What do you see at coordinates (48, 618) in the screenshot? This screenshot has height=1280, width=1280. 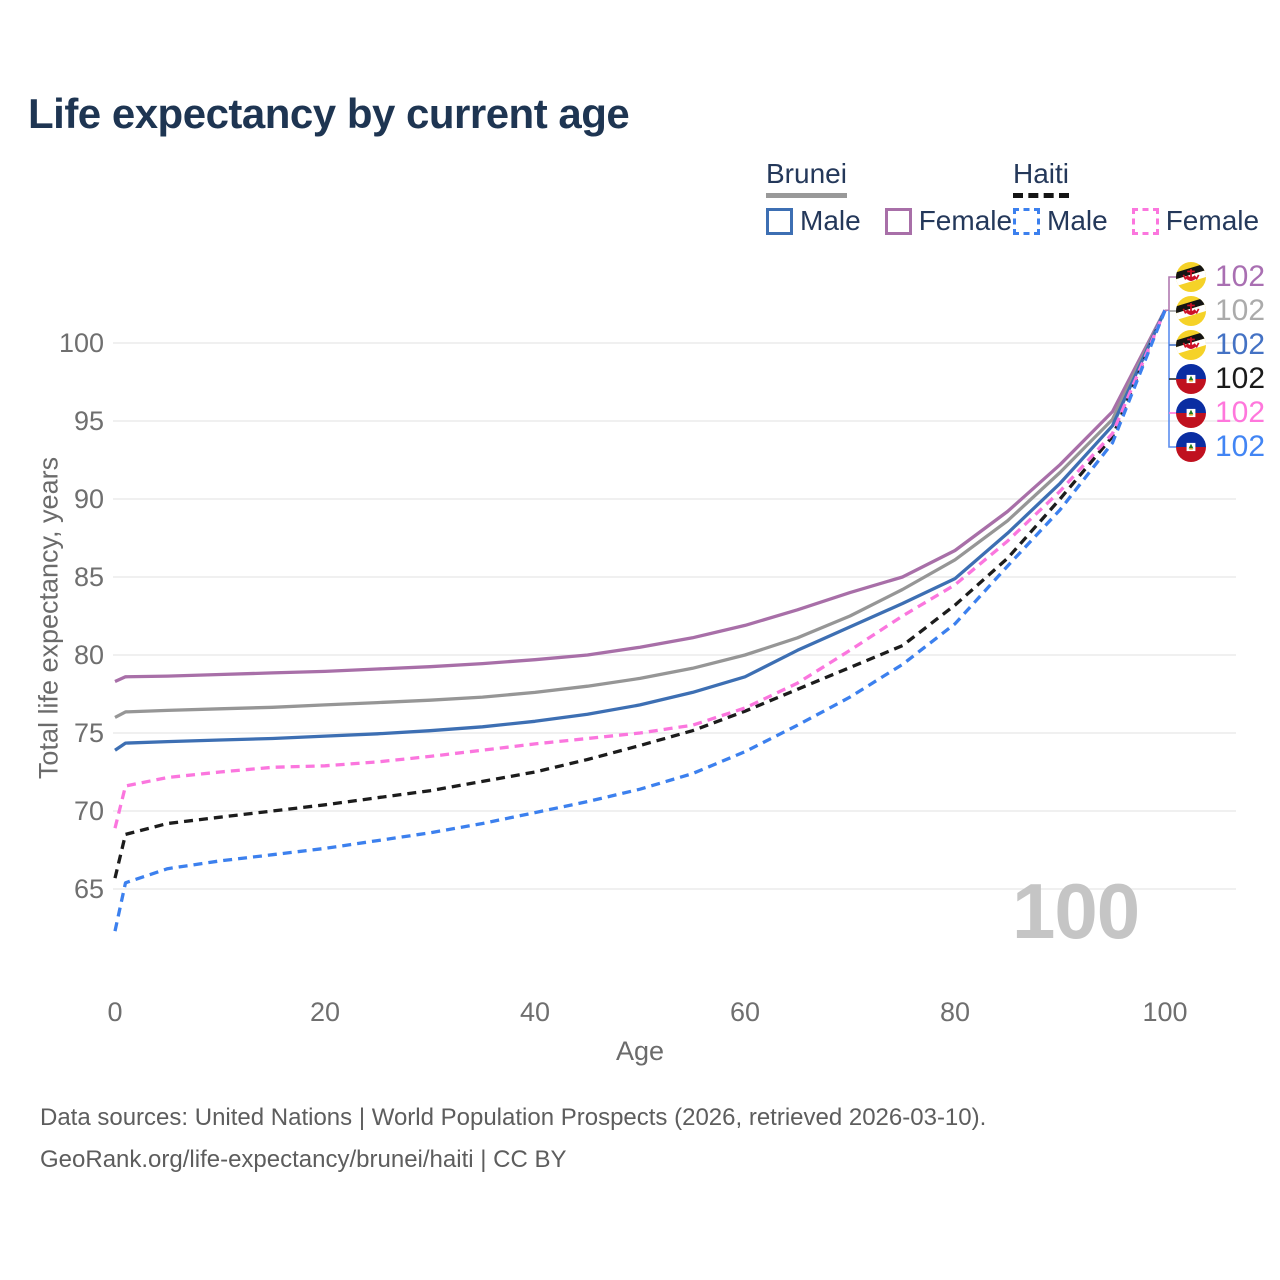 I see `y-axis-title: Total life expectancy, years` at bounding box center [48, 618].